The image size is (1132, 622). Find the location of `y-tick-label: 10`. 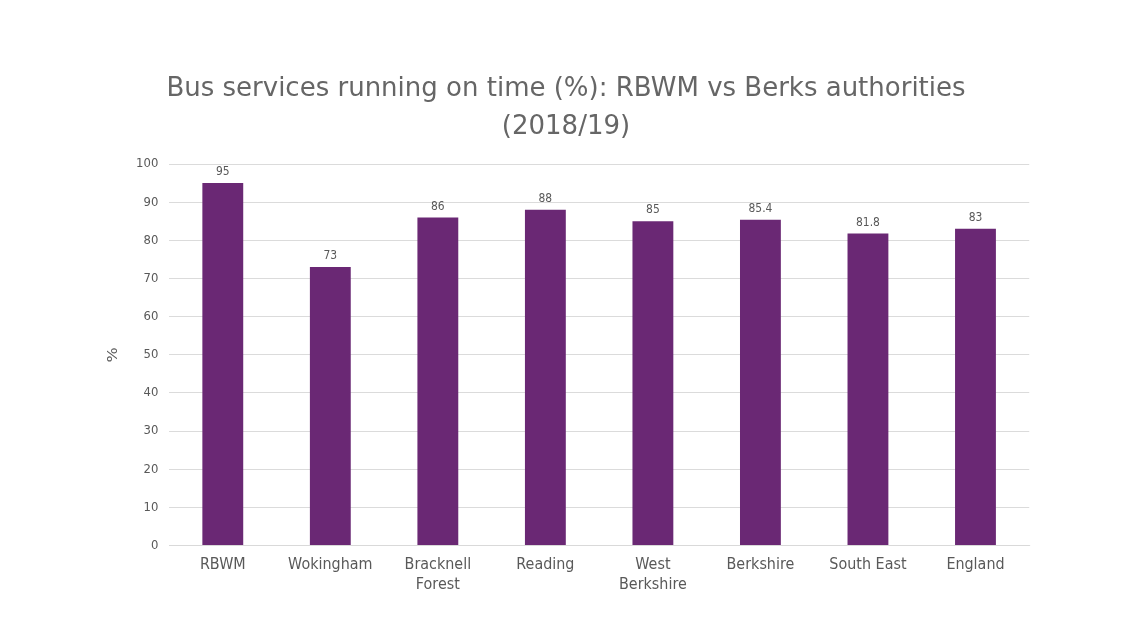

y-tick-label: 10 is located at coordinates (151, 506).